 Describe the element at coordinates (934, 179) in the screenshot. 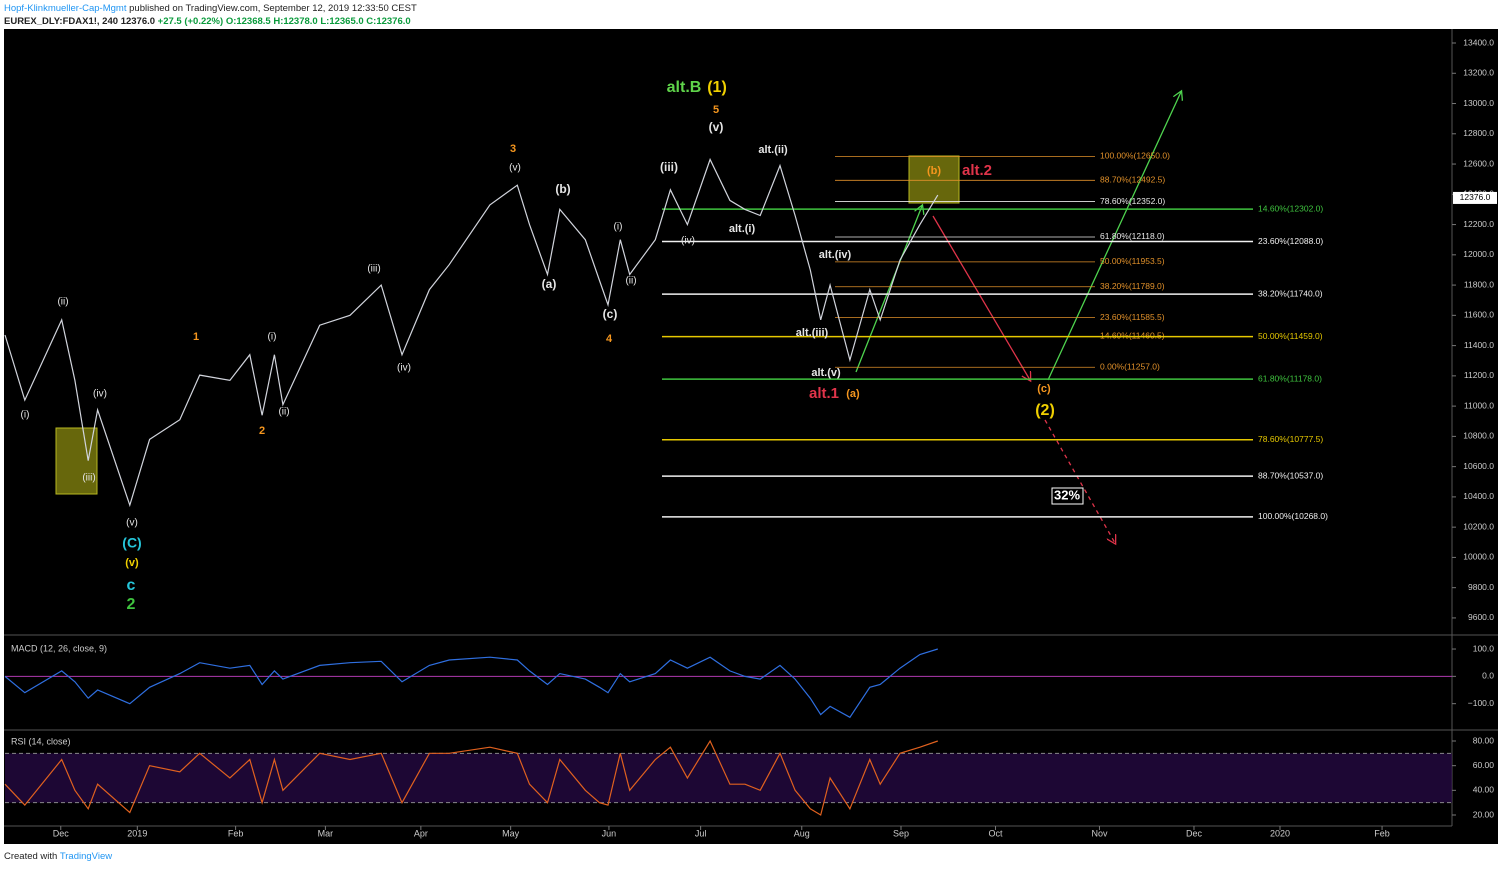

I see `highlight-box` at that location.